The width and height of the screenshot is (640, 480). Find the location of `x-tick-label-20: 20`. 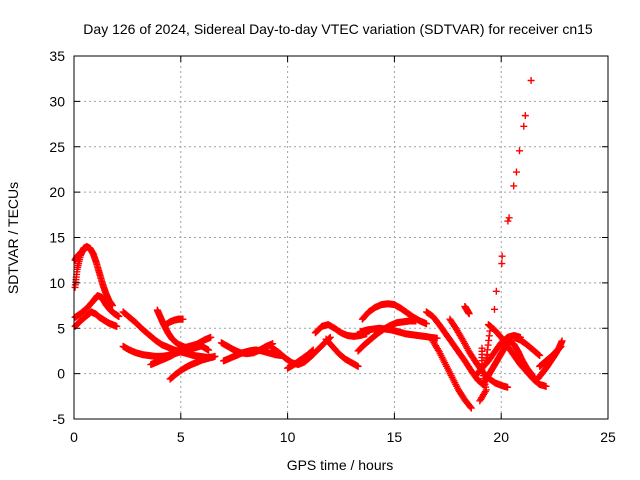

x-tick-label-20: 20 is located at coordinates (501, 437).